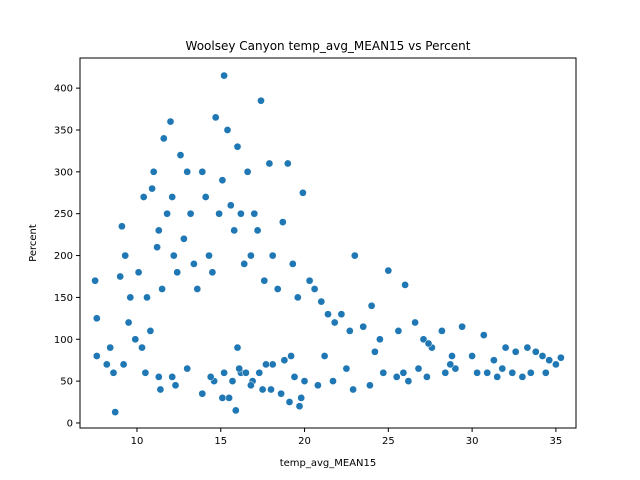 This screenshot has height=480, width=640. I want to click on x-axis-label: temp_avg_MEAN15, so click(328, 463).